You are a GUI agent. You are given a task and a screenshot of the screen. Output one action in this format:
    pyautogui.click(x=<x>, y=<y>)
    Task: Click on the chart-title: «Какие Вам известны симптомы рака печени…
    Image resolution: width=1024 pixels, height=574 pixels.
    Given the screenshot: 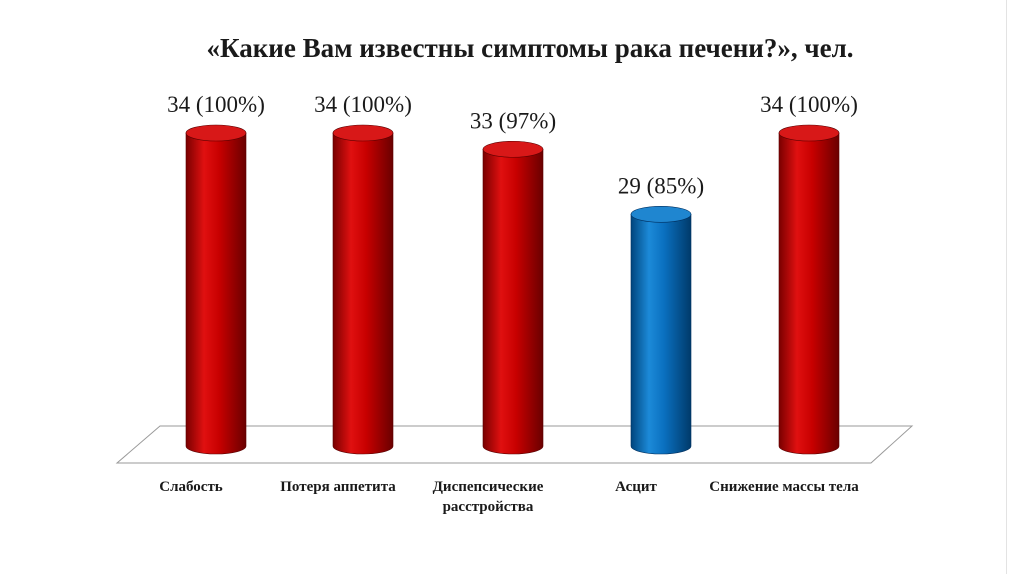 What is the action you would take?
    pyautogui.click(x=530, y=48)
    